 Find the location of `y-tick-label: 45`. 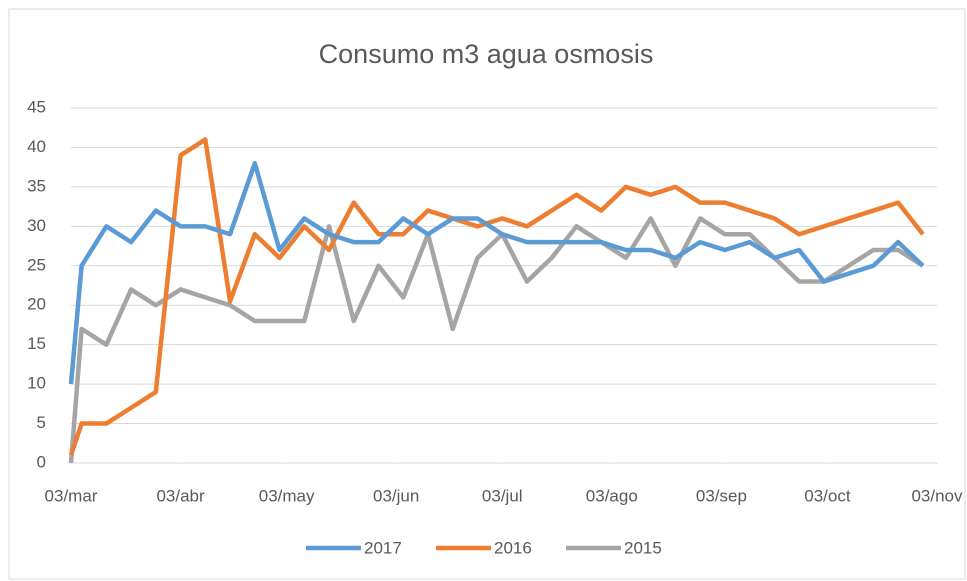

y-tick-label: 45 is located at coordinates (36, 106).